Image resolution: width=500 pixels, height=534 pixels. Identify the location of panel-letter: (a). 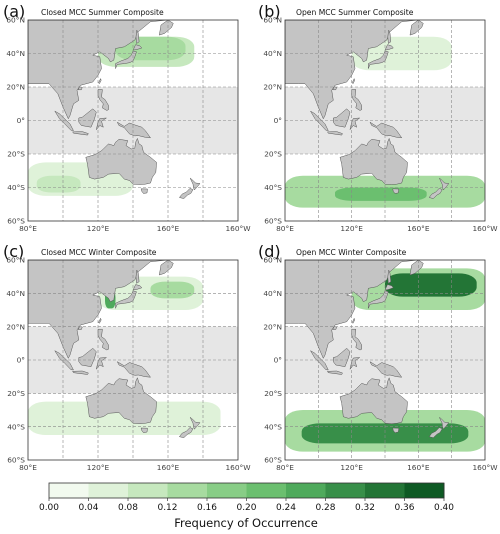
(14, 11).